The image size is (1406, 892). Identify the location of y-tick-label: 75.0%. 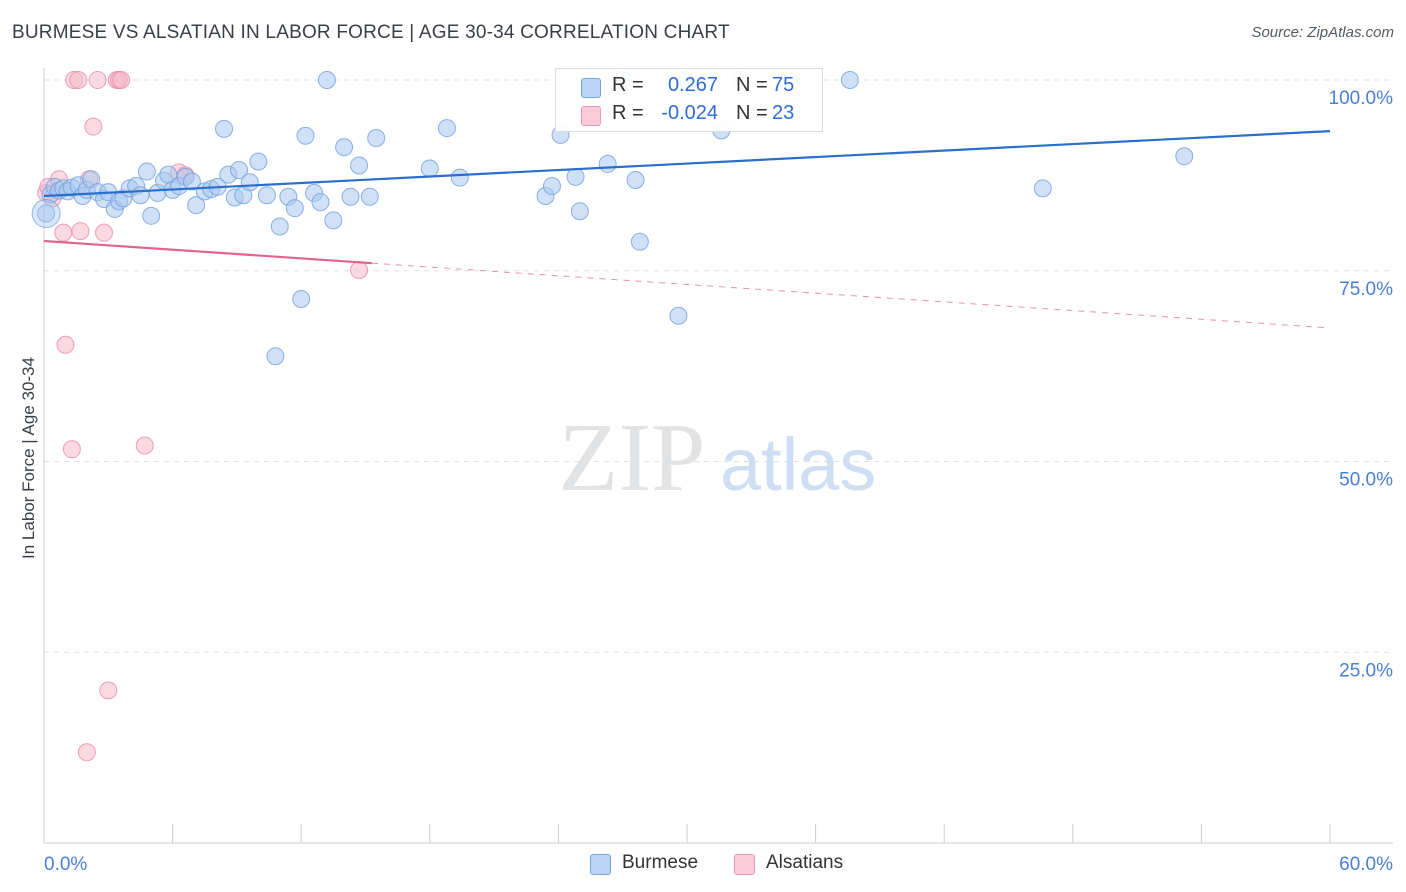
(1366, 289).